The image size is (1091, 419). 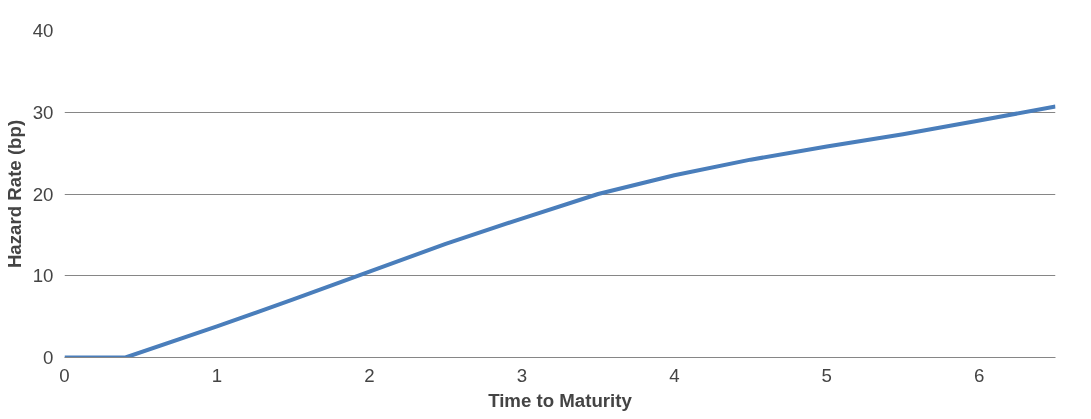 What do you see at coordinates (43, 276) in the screenshot?
I see `y-tick-label: 10` at bounding box center [43, 276].